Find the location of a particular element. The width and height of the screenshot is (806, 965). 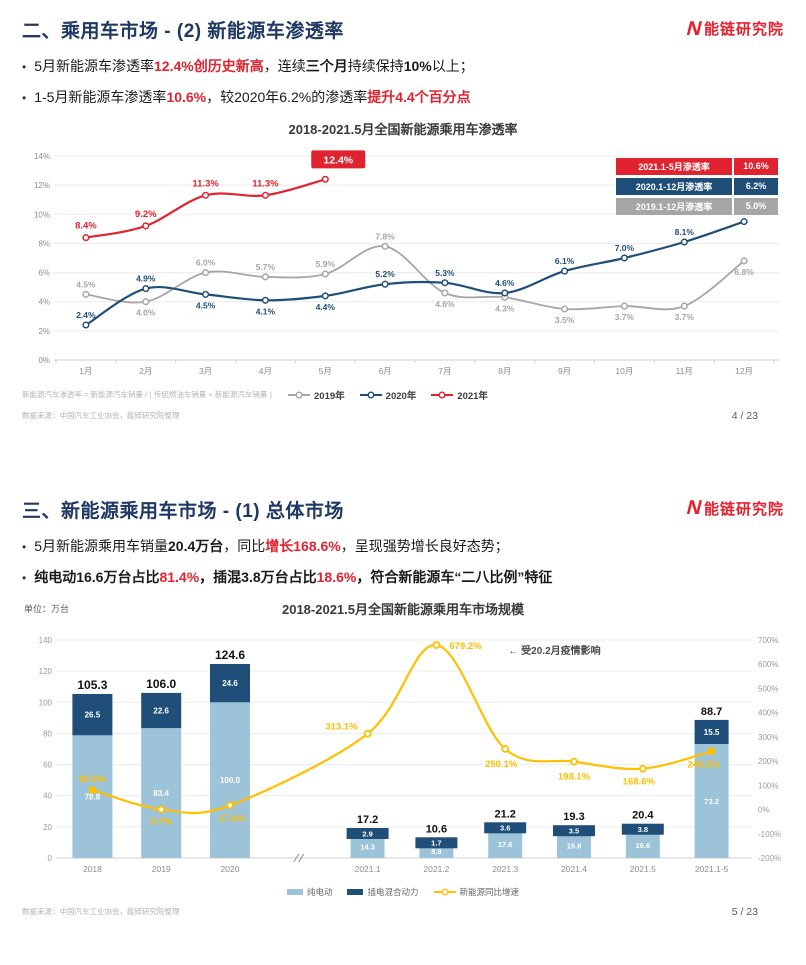

slide2-footer: 数据来源：中国汽车工业协会，能链研究院整理 5 / 23 is located at coordinates (403, 912).